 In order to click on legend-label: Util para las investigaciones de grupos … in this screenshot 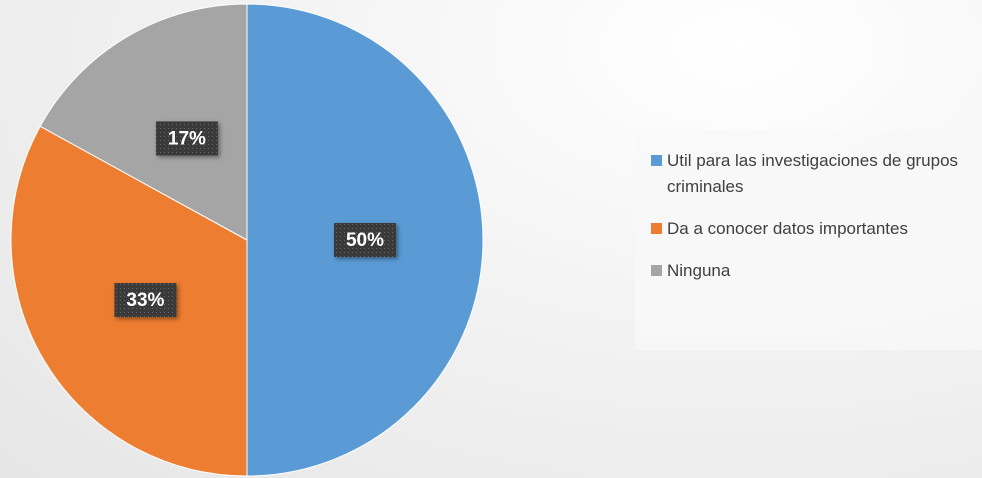, I will do `click(813, 173)`.